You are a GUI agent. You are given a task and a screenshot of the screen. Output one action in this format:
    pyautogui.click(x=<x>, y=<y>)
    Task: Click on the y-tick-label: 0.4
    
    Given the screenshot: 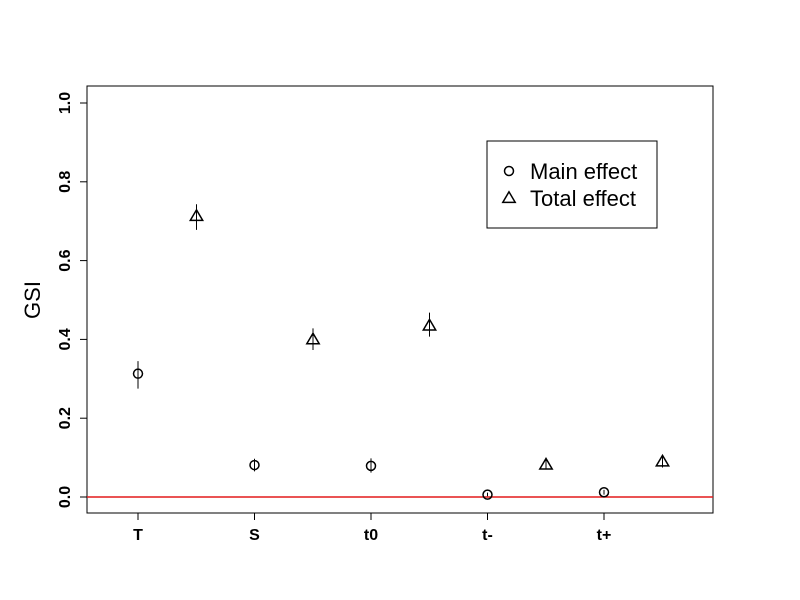 What is the action you would take?
    pyautogui.click(x=65, y=339)
    